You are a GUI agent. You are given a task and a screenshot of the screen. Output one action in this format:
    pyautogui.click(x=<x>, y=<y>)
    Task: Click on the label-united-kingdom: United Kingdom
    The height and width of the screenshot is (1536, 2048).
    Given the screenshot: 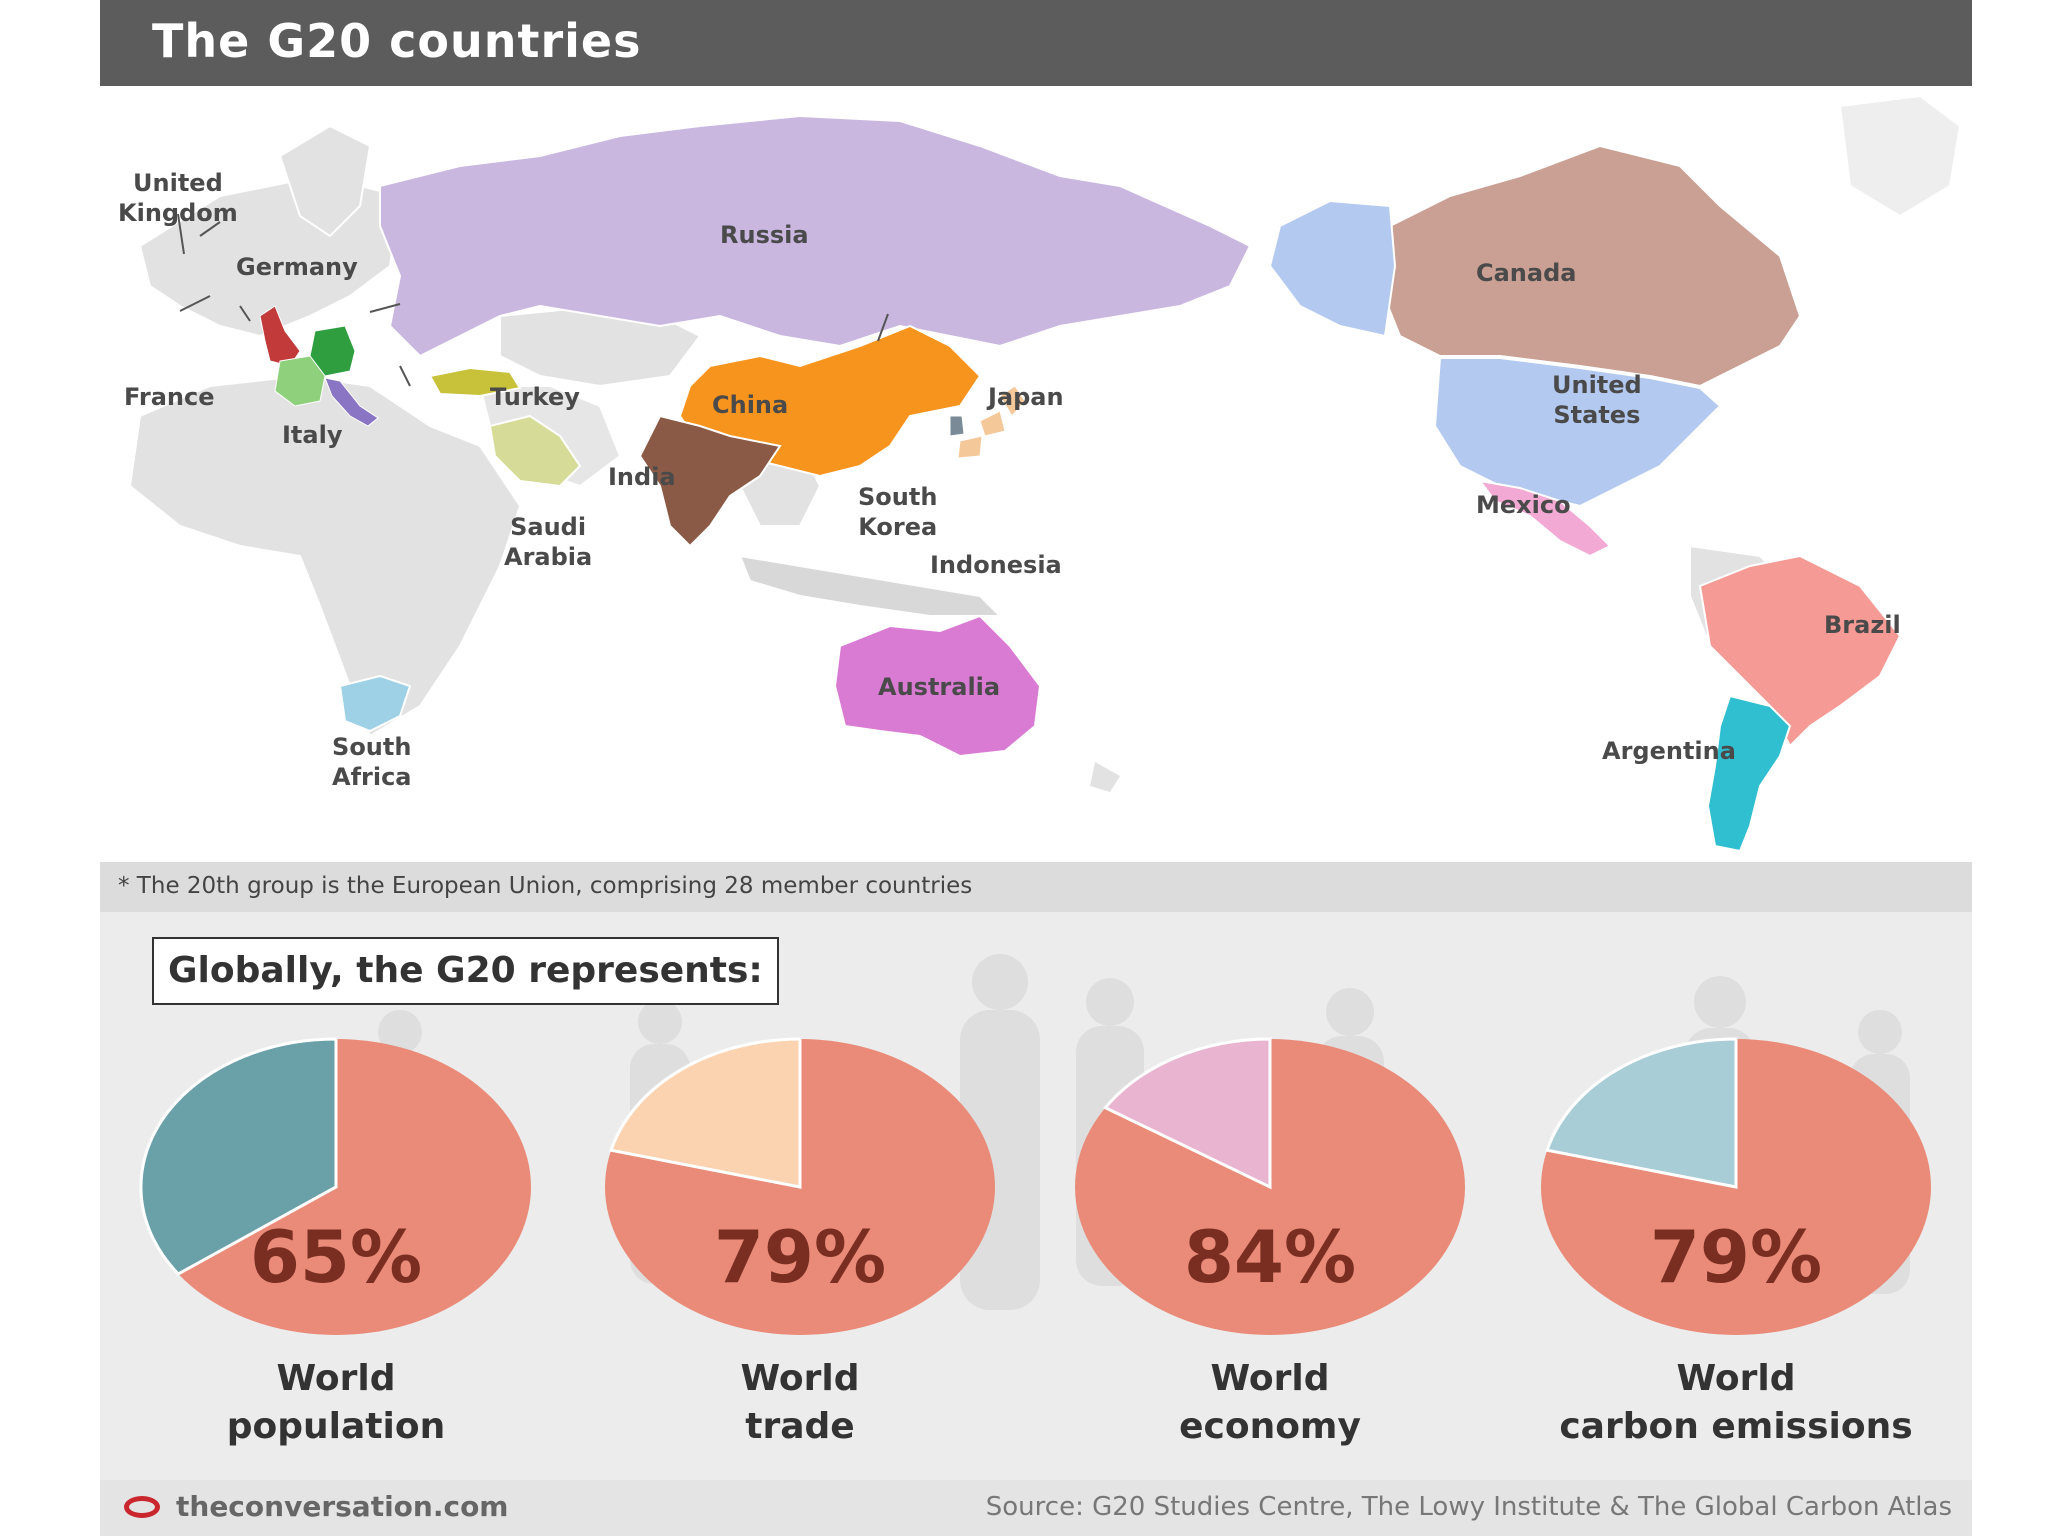 What is the action you would take?
    pyautogui.click(x=178, y=198)
    